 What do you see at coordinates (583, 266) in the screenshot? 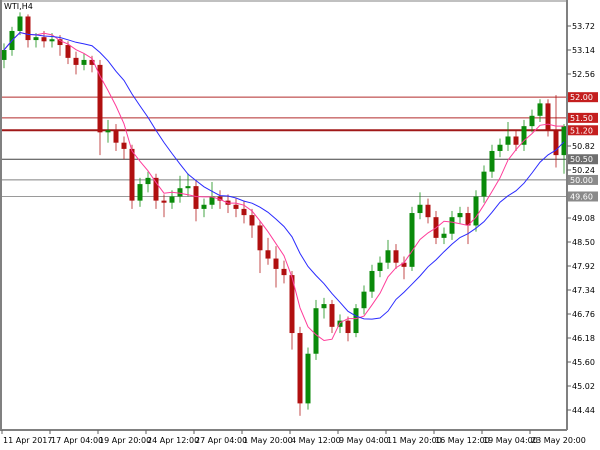
I see `y-tick-label: 47.92` at bounding box center [583, 266].